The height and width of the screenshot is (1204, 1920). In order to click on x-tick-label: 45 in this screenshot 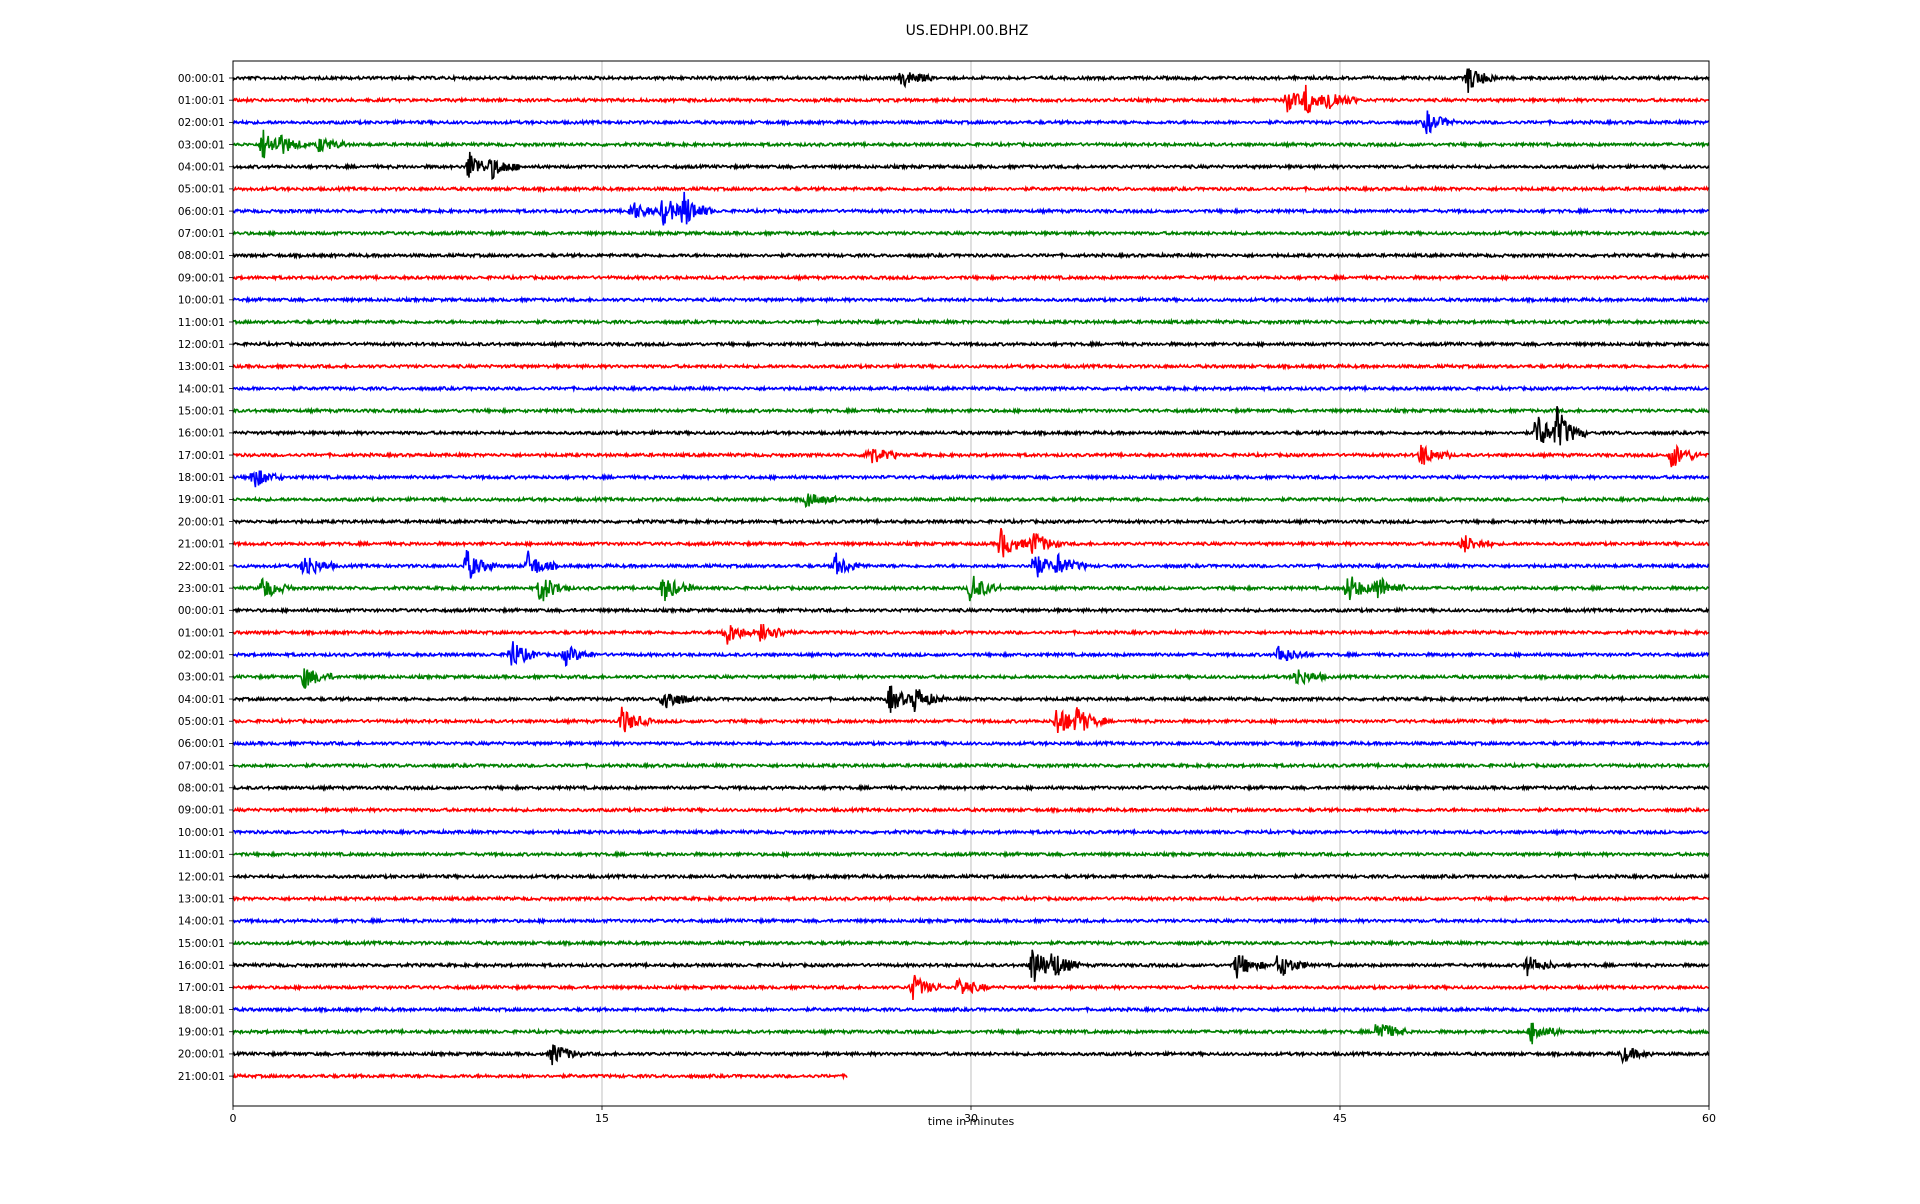, I will do `click(1340, 1118)`.